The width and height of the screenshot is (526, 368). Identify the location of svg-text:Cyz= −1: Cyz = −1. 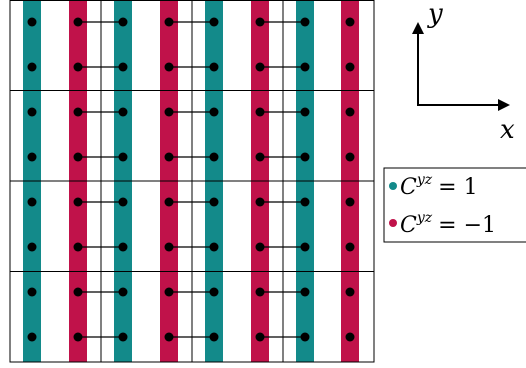
(448, 224).